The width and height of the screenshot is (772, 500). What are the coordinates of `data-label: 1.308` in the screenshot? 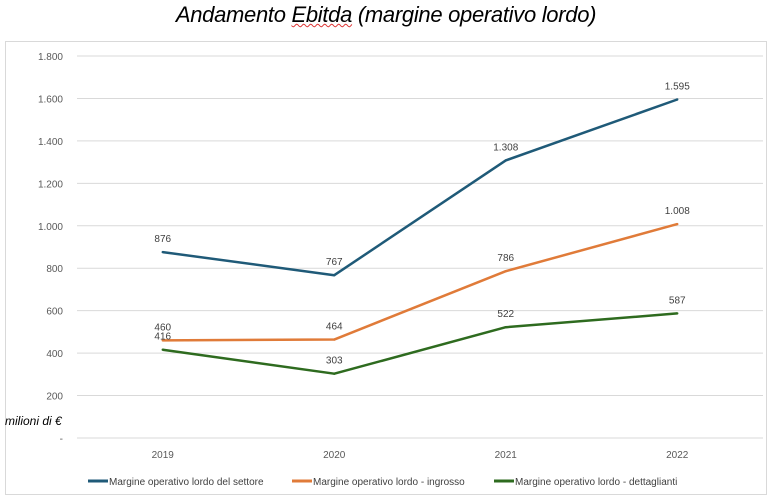 It's located at (505, 147).